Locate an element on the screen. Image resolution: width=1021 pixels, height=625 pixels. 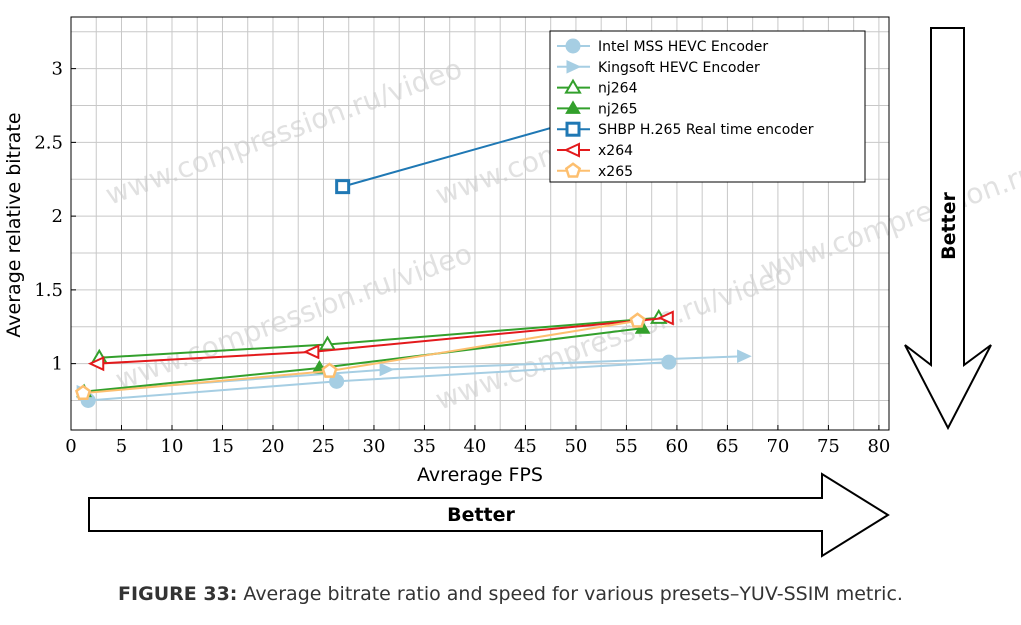
x-tick-label: 75 is located at coordinates (828, 446).